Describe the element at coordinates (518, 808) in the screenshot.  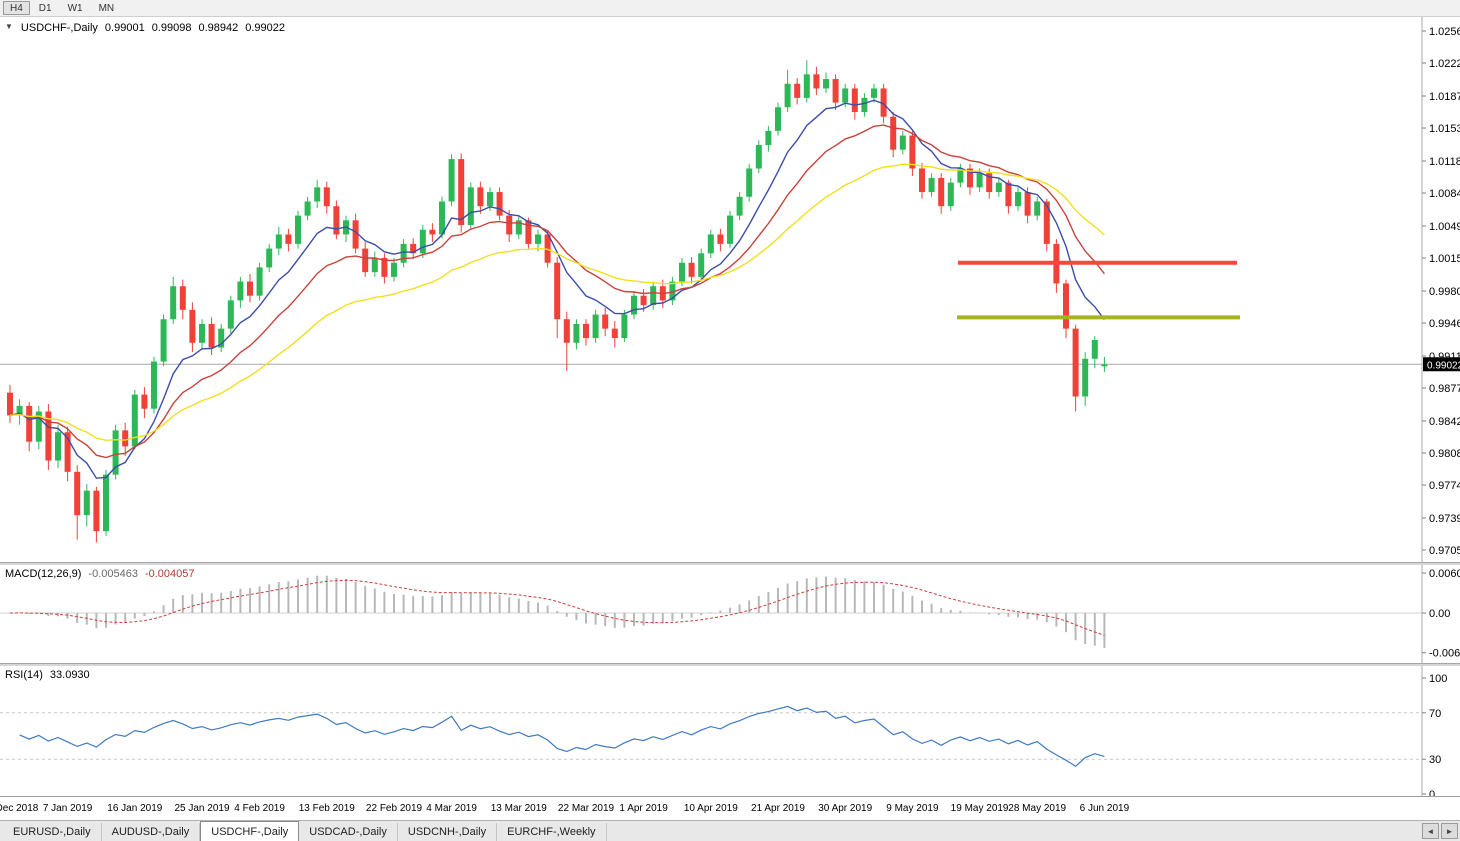
I see `date-axis-label: 13 Mar 2019` at that location.